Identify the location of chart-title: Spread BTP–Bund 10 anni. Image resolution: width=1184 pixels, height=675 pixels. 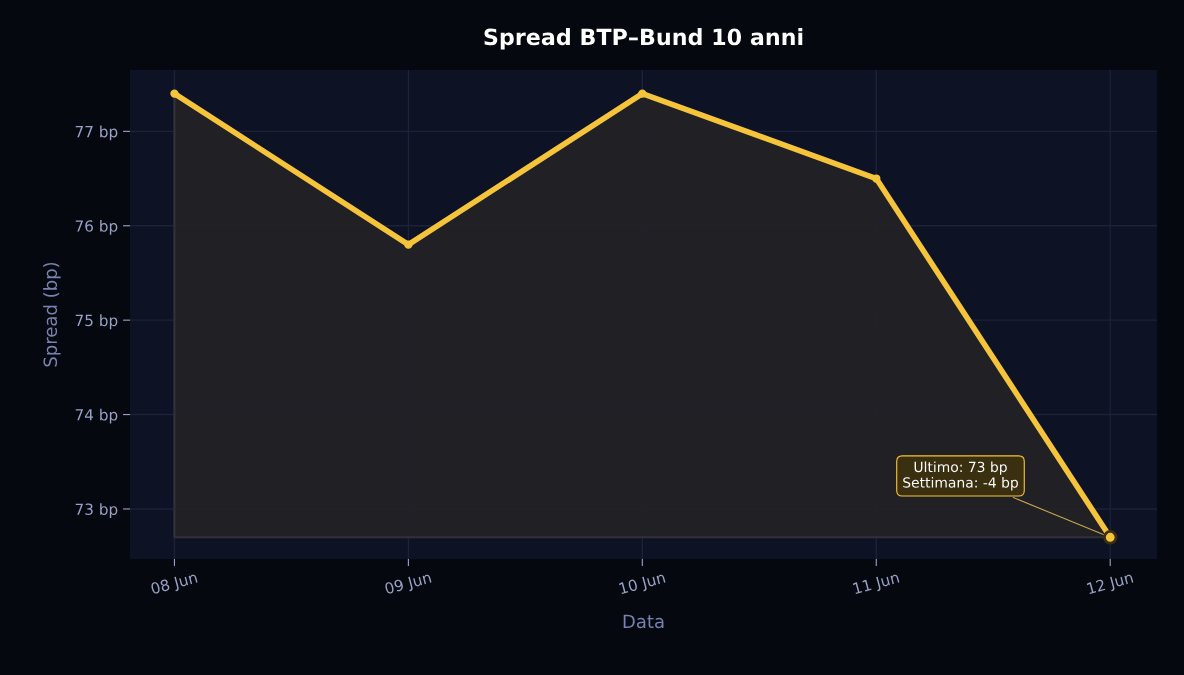
(643, 39).